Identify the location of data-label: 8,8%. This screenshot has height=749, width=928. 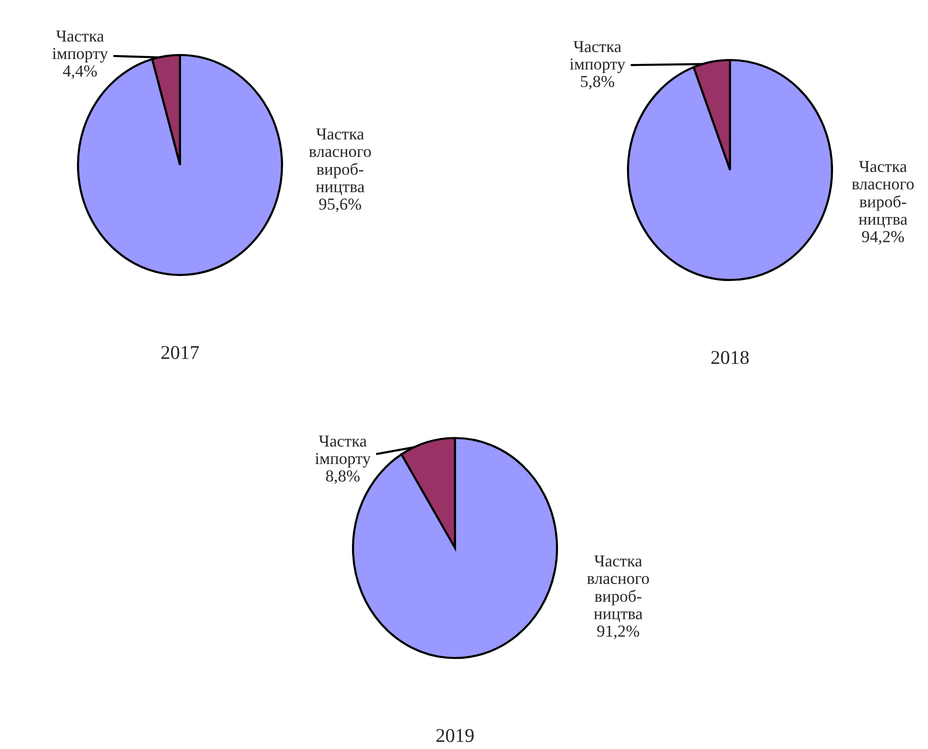
(343, 477).